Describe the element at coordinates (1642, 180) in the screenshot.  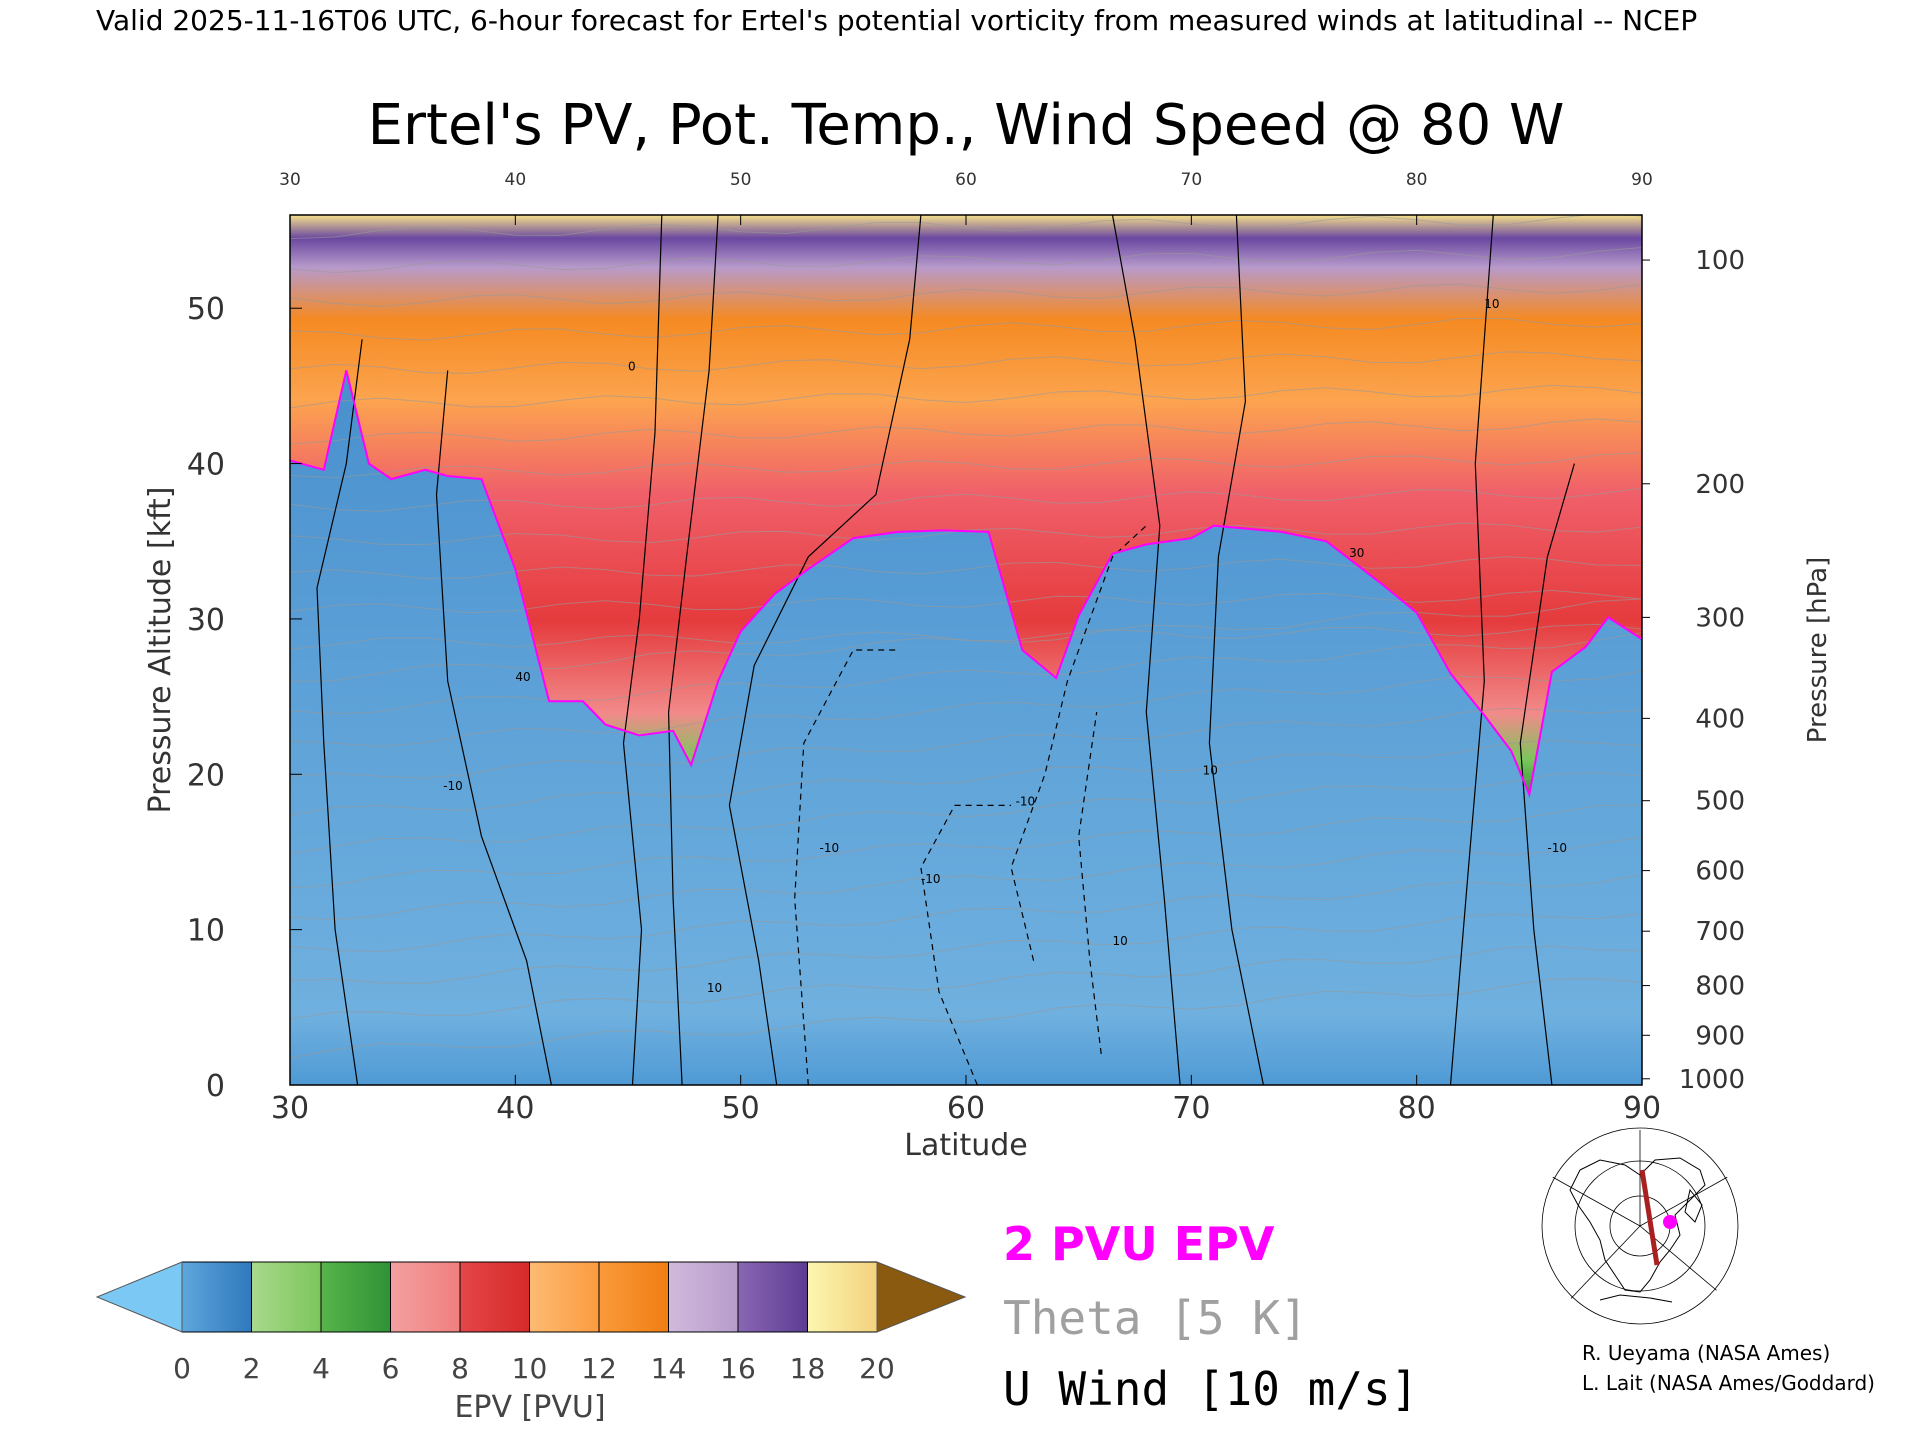
I see `x-top-tick-label: 90` at that location.